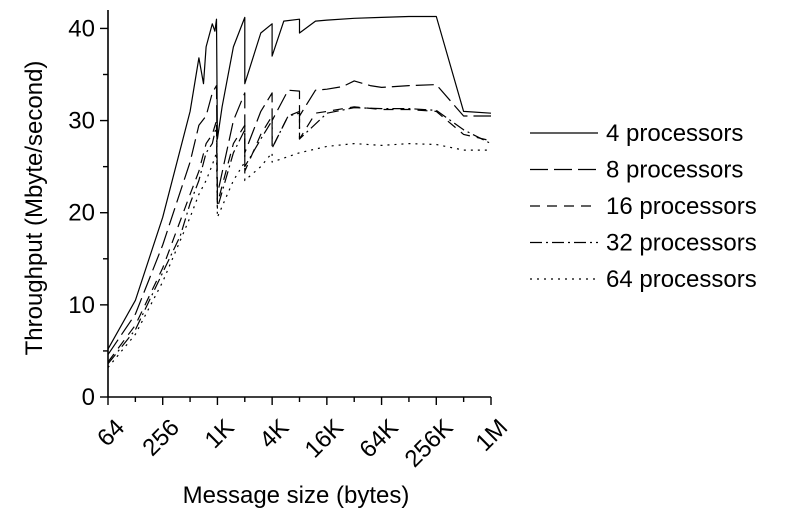 The image size is (792, 516). What do you see at coordinates (681, 279) in the screenshot?
I see `legend-label: 64 processors` at bounding box center [681, 279].